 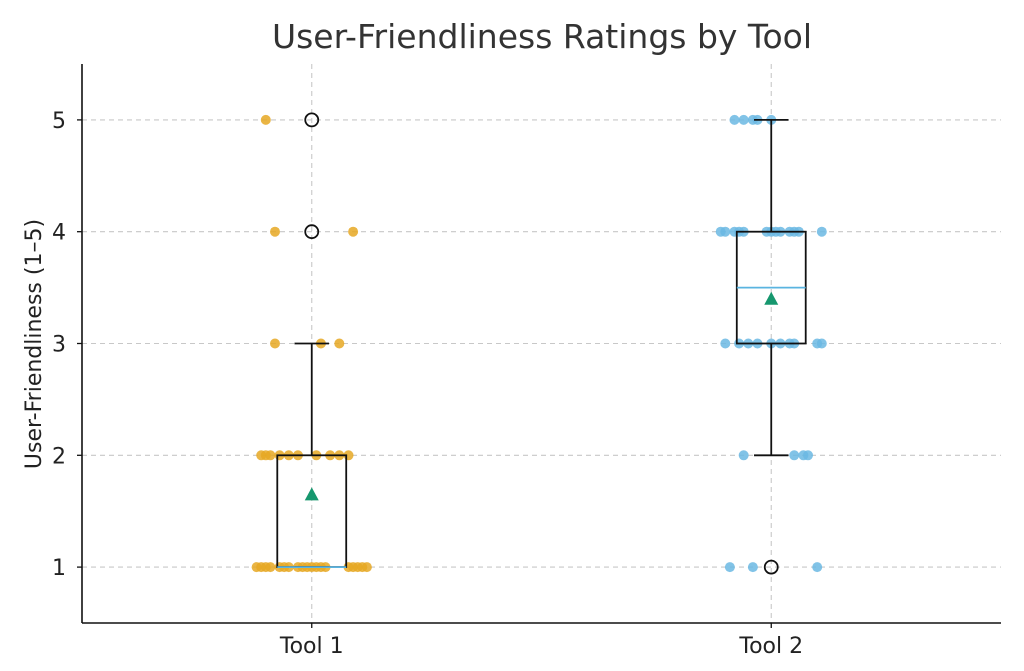 I want to click on y-tick-label: 1, so click(x=59, y=568).